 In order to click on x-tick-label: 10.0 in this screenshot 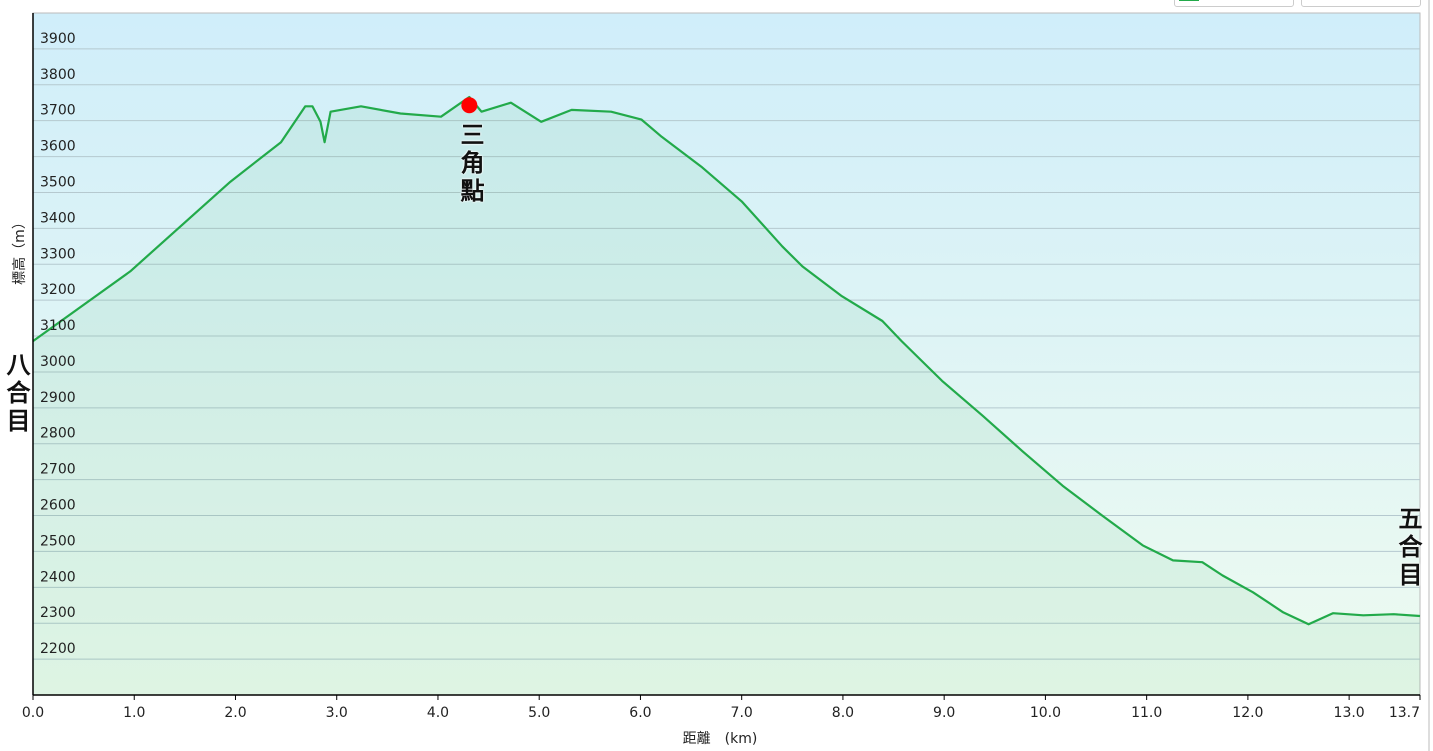, I will do `click(1045, 713)`.